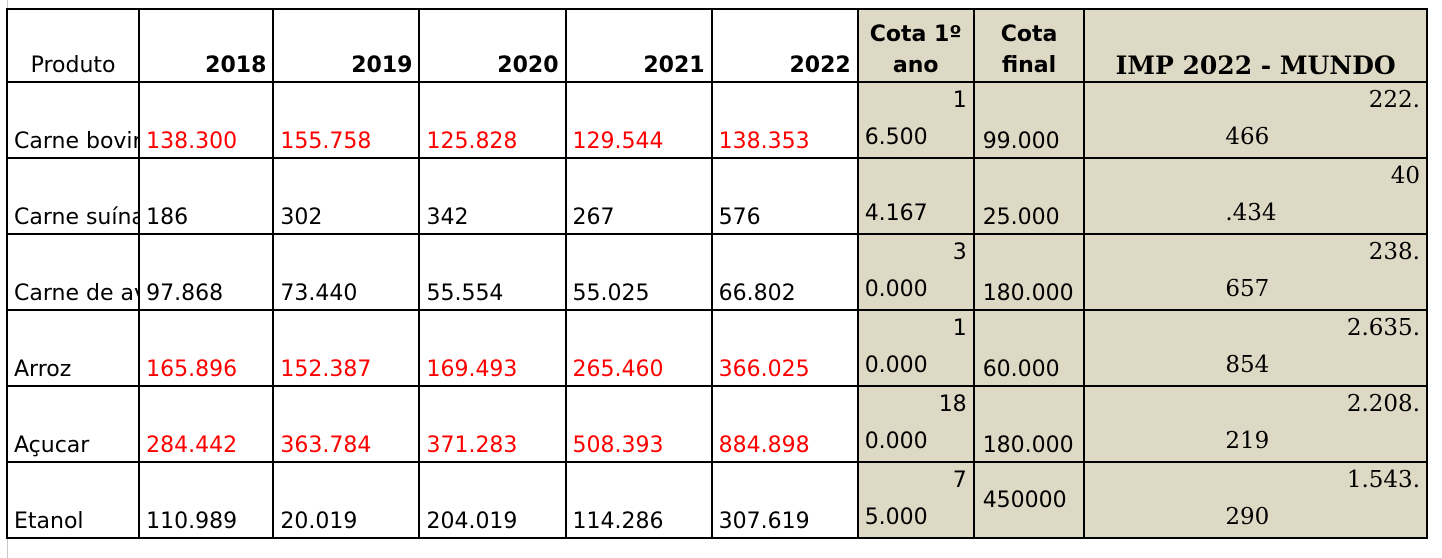 This screenshot has width=1442, height=558. What do you see at coordinates (492, 500) in the screenshot?
I see `cell-2020: 204.019` at bounding box center [492, 500].